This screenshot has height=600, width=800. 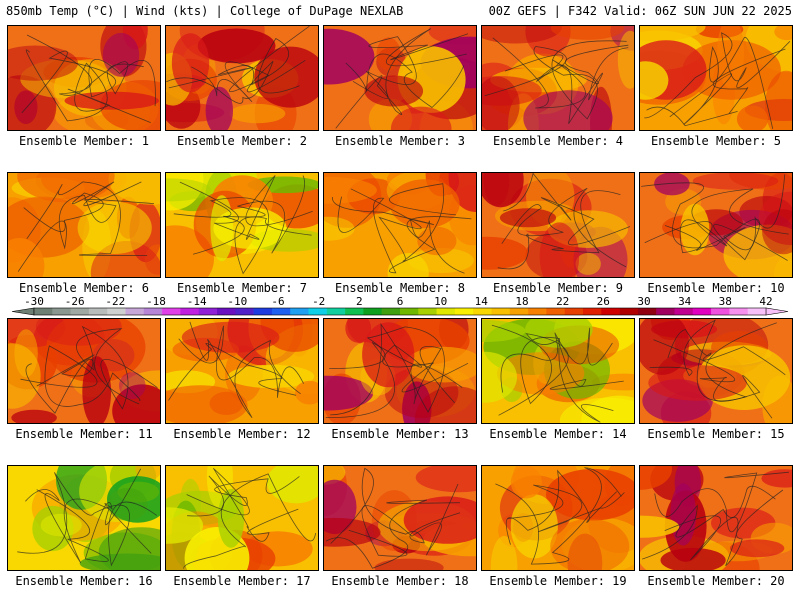 I want to click on ensemble-member-label: Ensemble Member: 10, so click(x=716, y=288).